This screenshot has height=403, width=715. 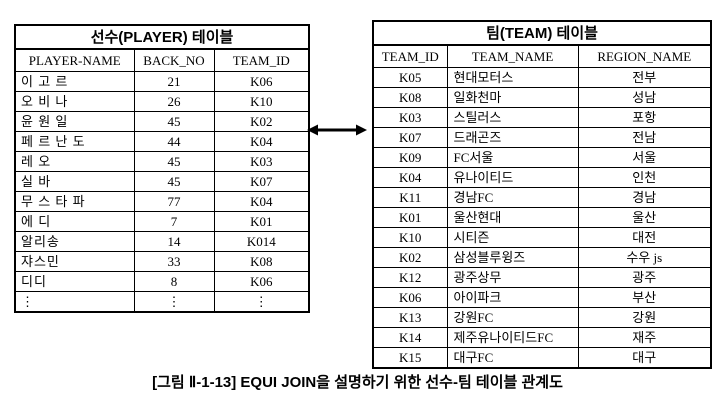 I want to click on table-cell: K13, so click(x=410, y=317).